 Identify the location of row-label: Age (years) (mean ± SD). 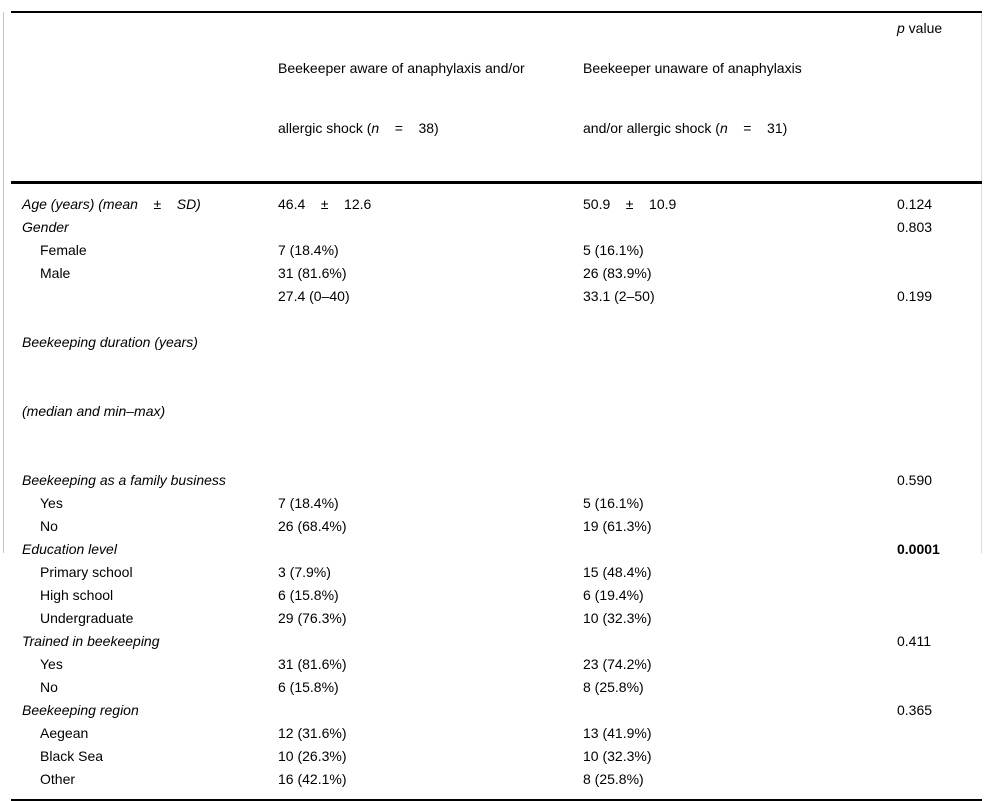
(111, 204).